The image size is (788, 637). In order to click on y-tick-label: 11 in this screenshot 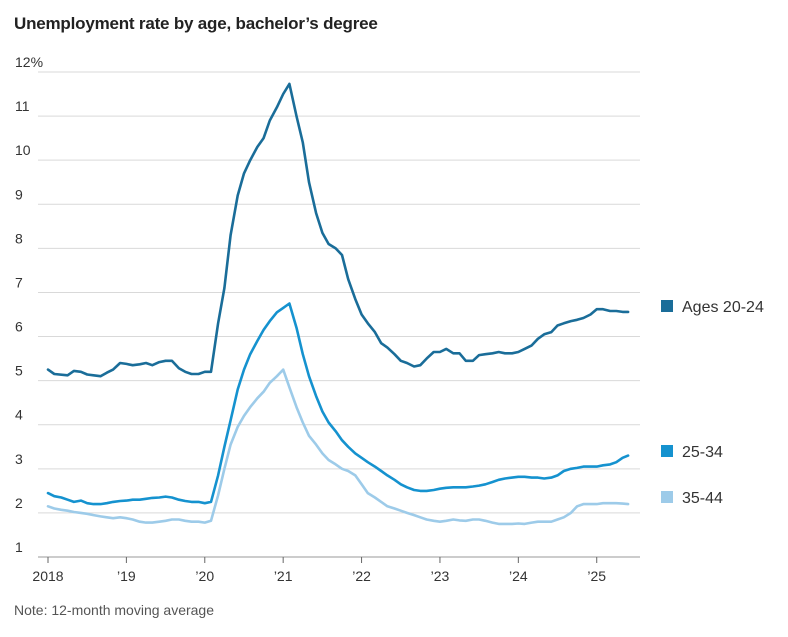, I will do `click(22, 106)`.